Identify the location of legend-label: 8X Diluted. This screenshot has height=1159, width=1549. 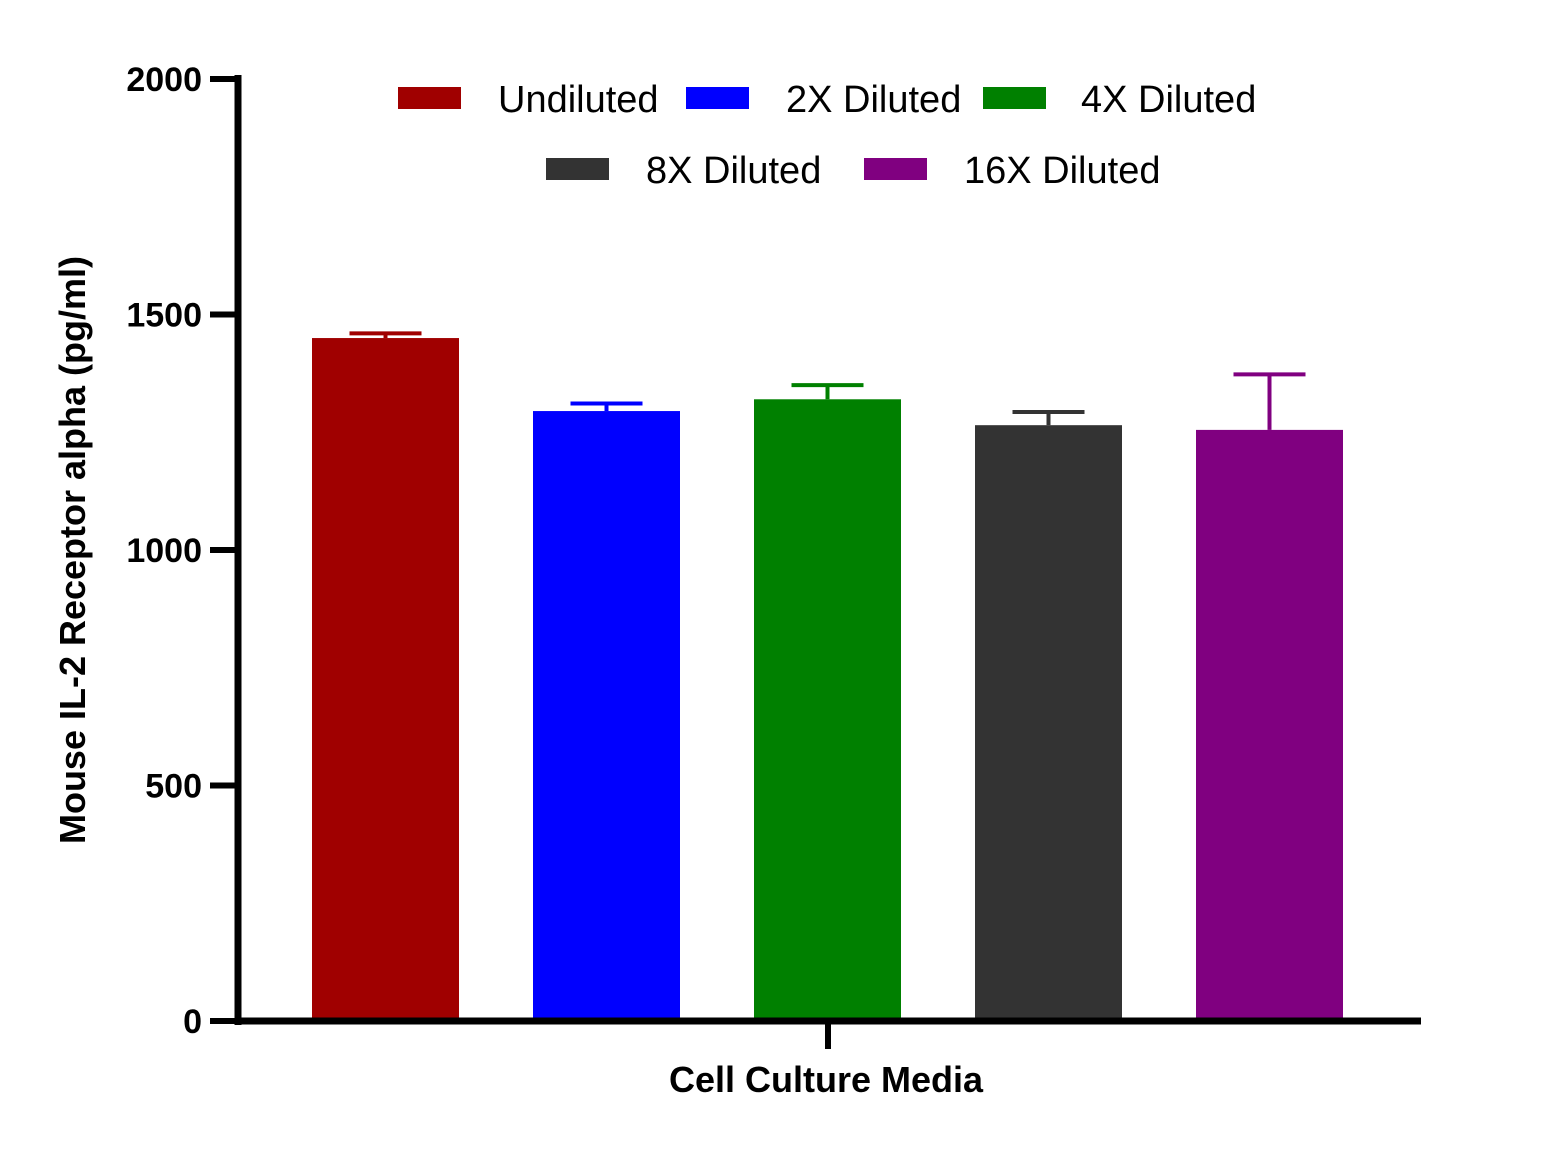
(733, 171).